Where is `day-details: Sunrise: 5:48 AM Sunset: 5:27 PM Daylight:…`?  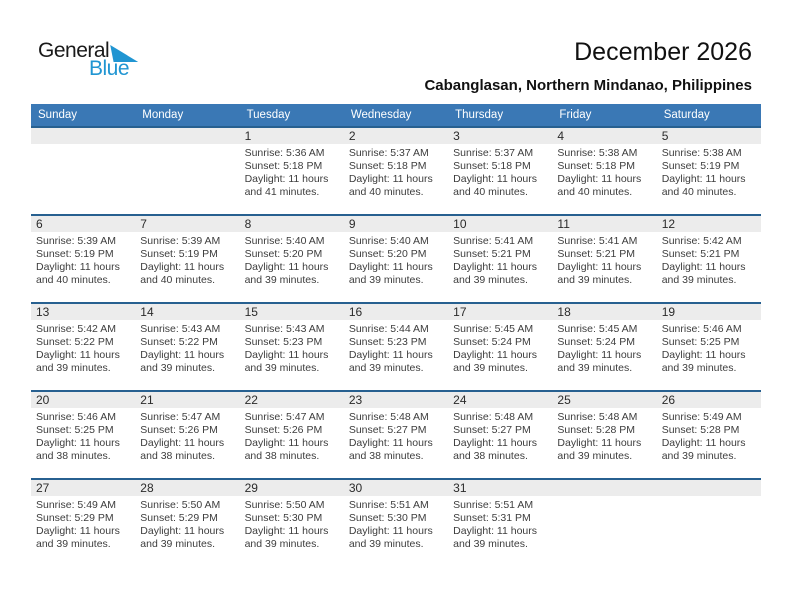 day-details: Sunrise: 5:48 AM Sunset: 5:27 PM Daylight:… is located at coordinates (396, 435).